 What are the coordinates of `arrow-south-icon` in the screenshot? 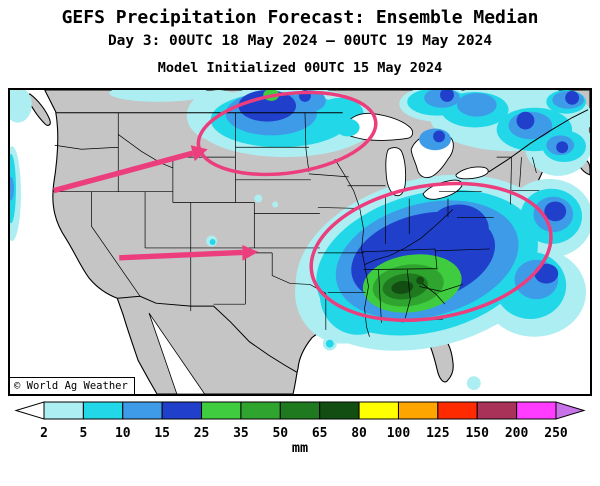 It's located at (189, 252).